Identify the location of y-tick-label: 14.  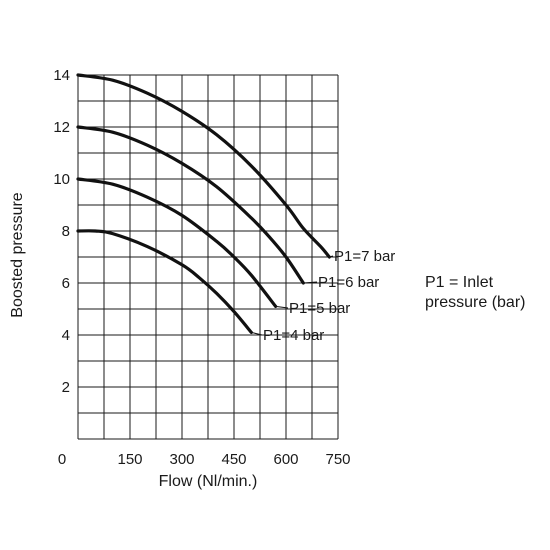
(61, 75).